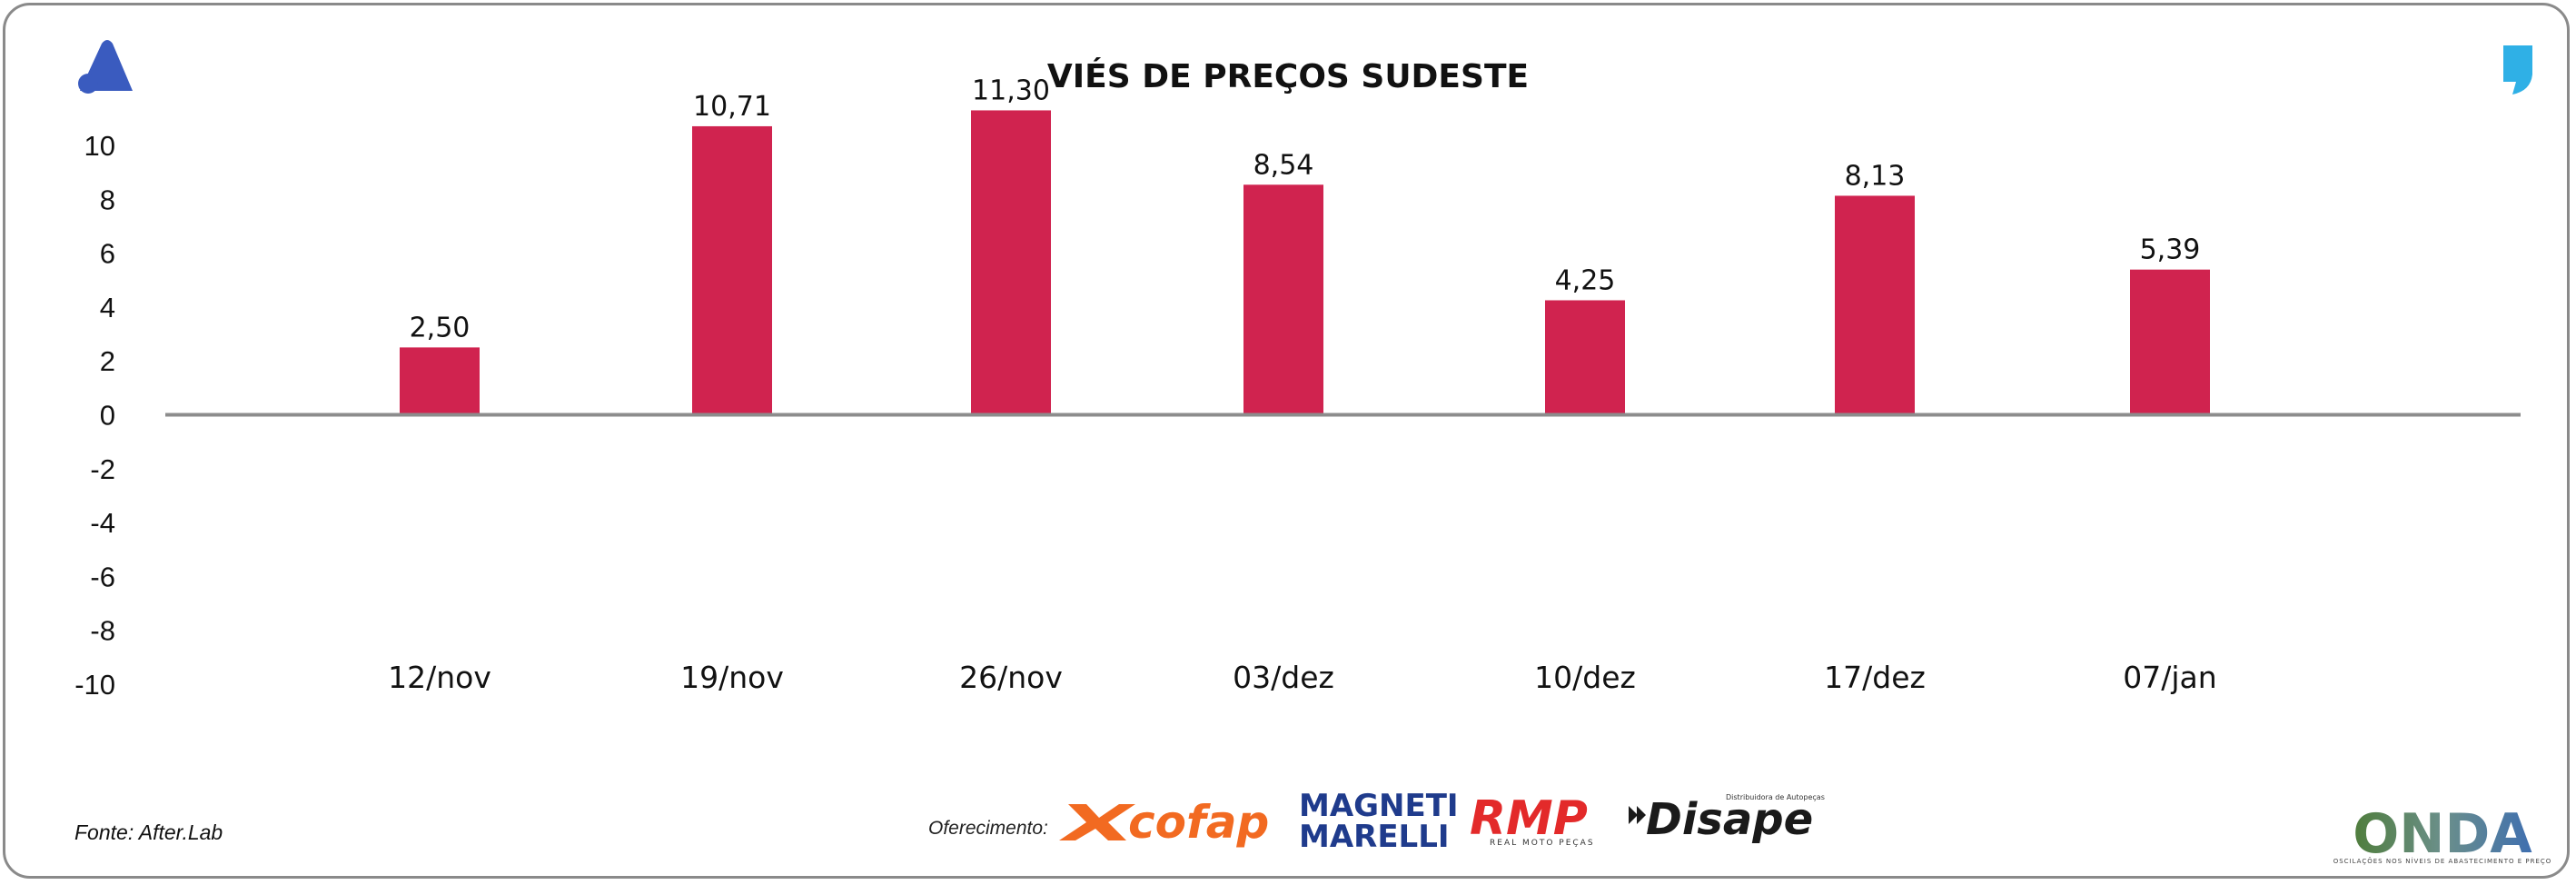  I want to click on svg-text: Distribuidora de Autopeças, so click(1775, 797).